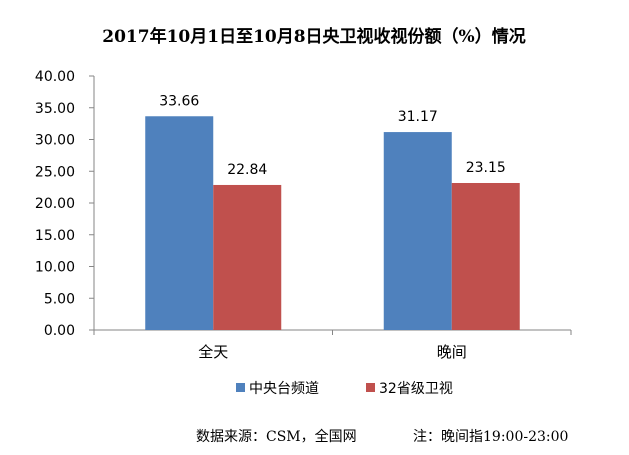 The width and height of the screenshot is (629, 455). What do you see at coordinates (55, 268) in the screenshot?
I see `y-tick-label: 10.00` at bounding box center [55, 268].